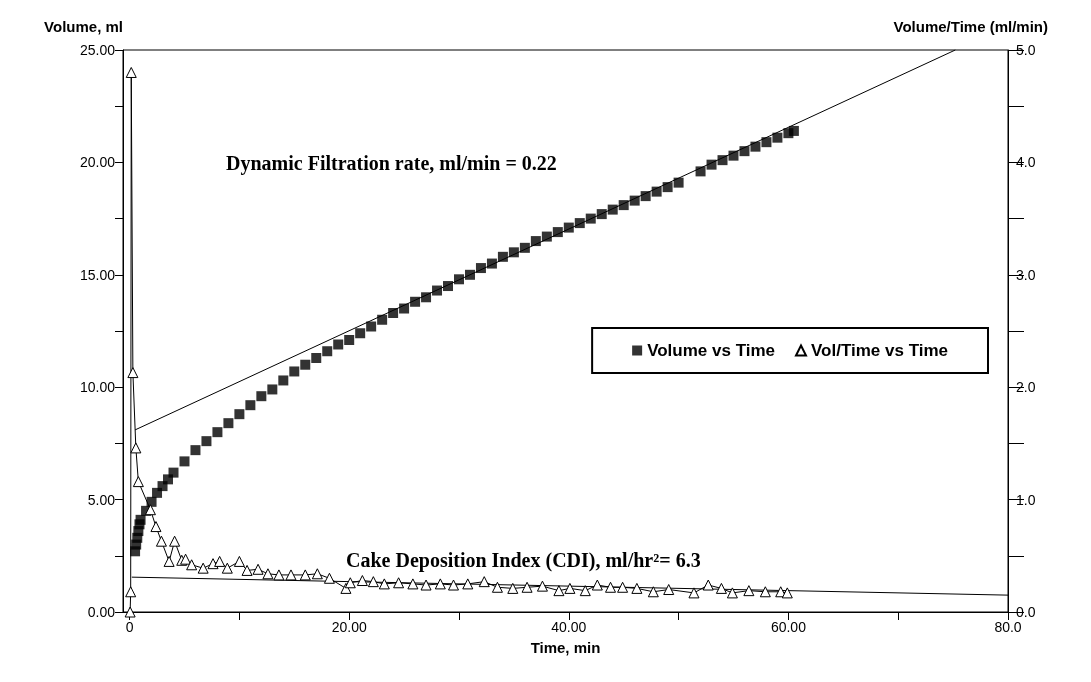 This screenshot has height=682, width=1091. What do you see at coordinates (97, 387) in the screenshot?
I see `y-tick-label: 10.00` at bounding box center [97, 387].